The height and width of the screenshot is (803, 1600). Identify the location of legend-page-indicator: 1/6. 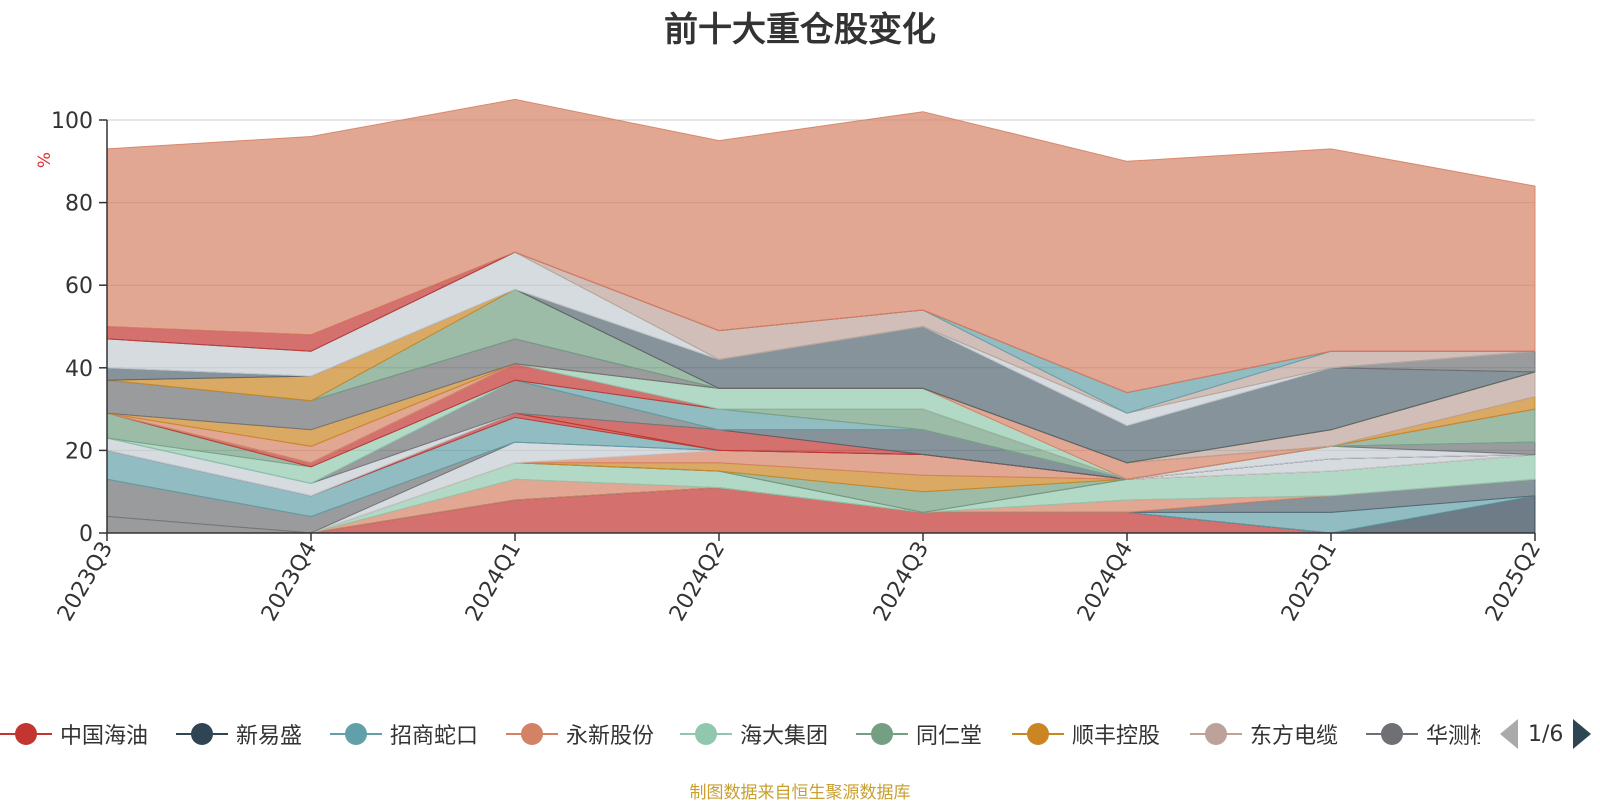
(1546, 734).